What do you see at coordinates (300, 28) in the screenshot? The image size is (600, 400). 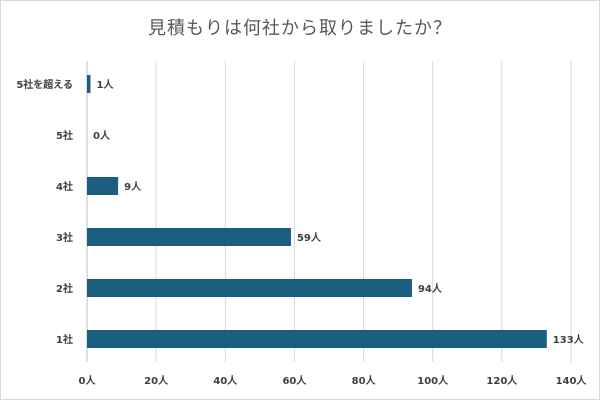 I see `chart-title: 見積もりは何社から取りましたか？` at bounding box center [300, 28].